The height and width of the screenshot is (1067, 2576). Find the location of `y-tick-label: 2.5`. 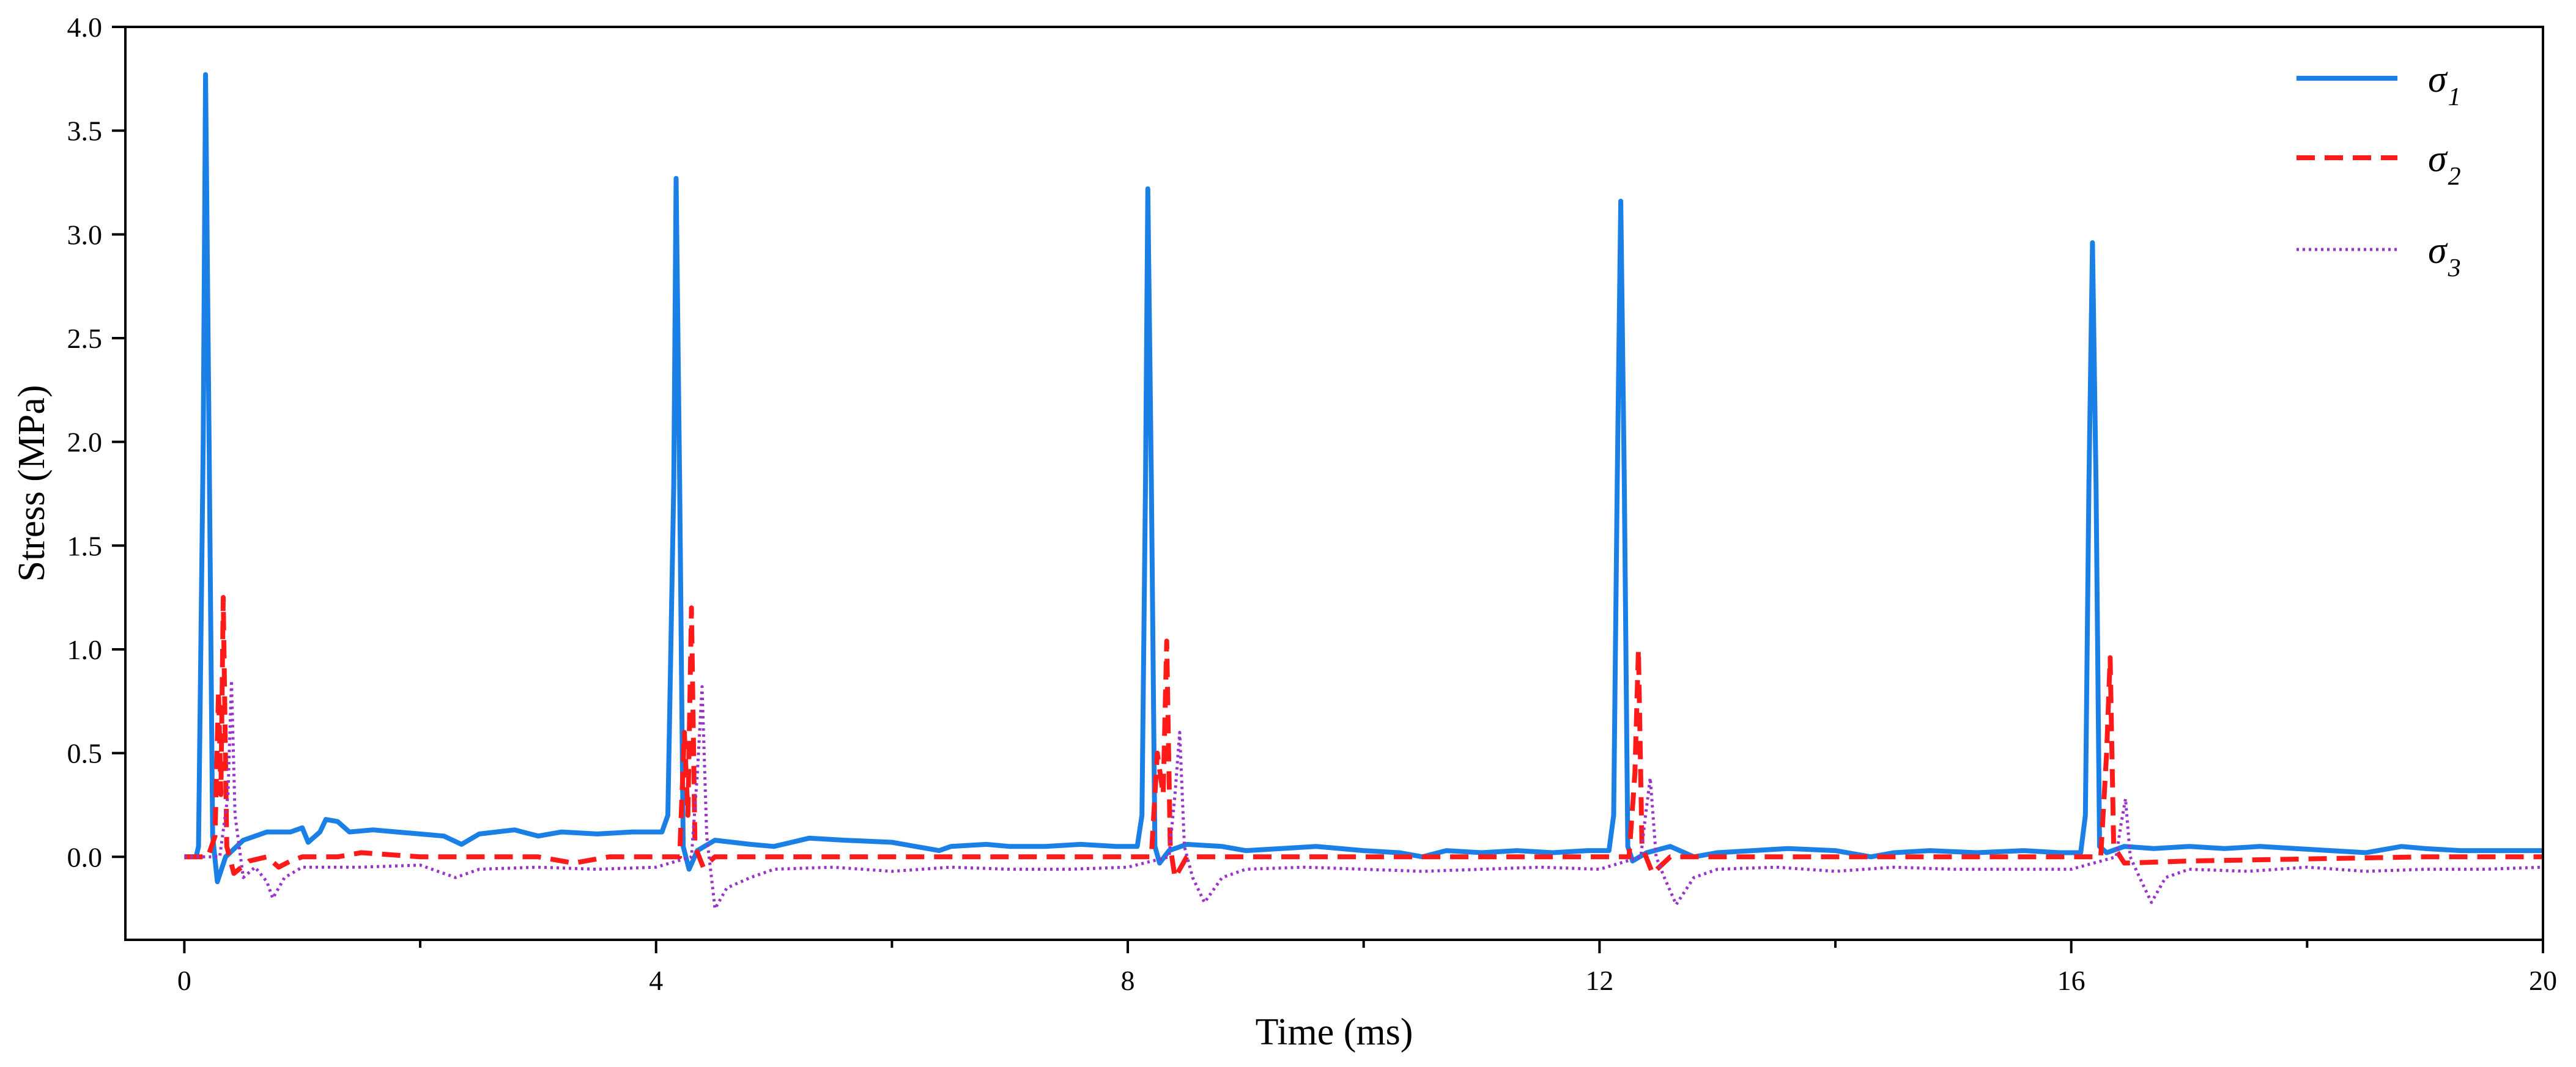

y-tick-label: 2.5 is located at coordinates (85, 338).